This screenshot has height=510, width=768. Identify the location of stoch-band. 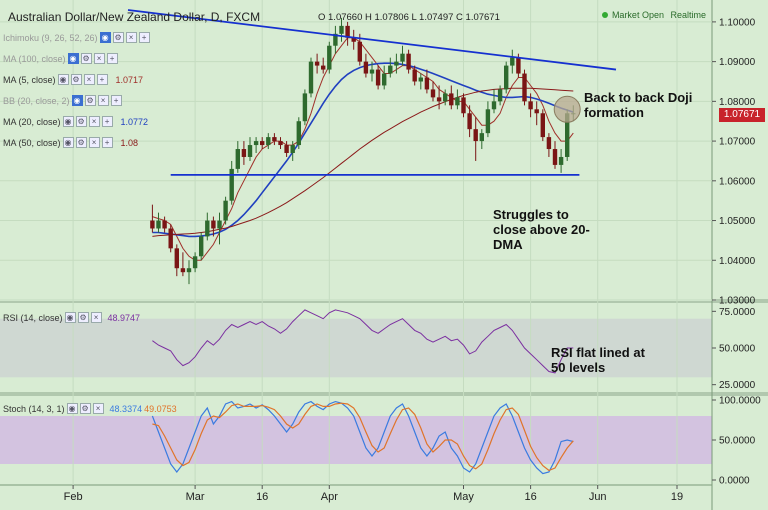
(356, 440).